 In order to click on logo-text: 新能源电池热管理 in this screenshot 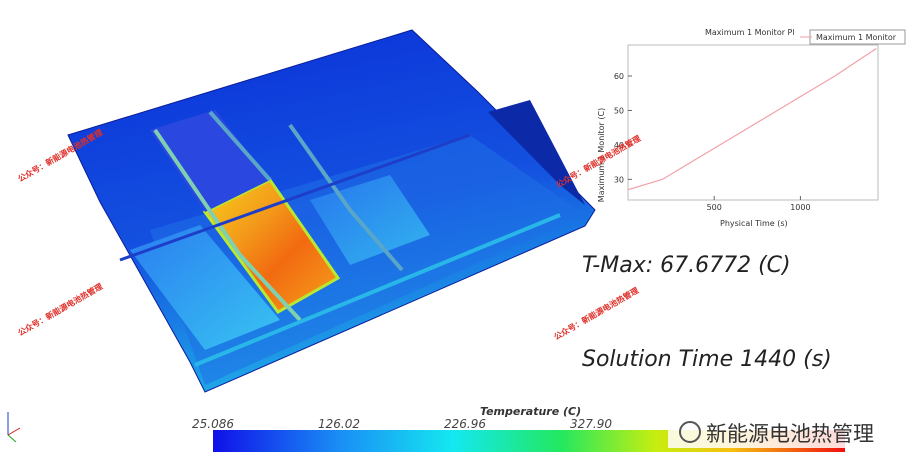, I will do `click(790, 434)`.